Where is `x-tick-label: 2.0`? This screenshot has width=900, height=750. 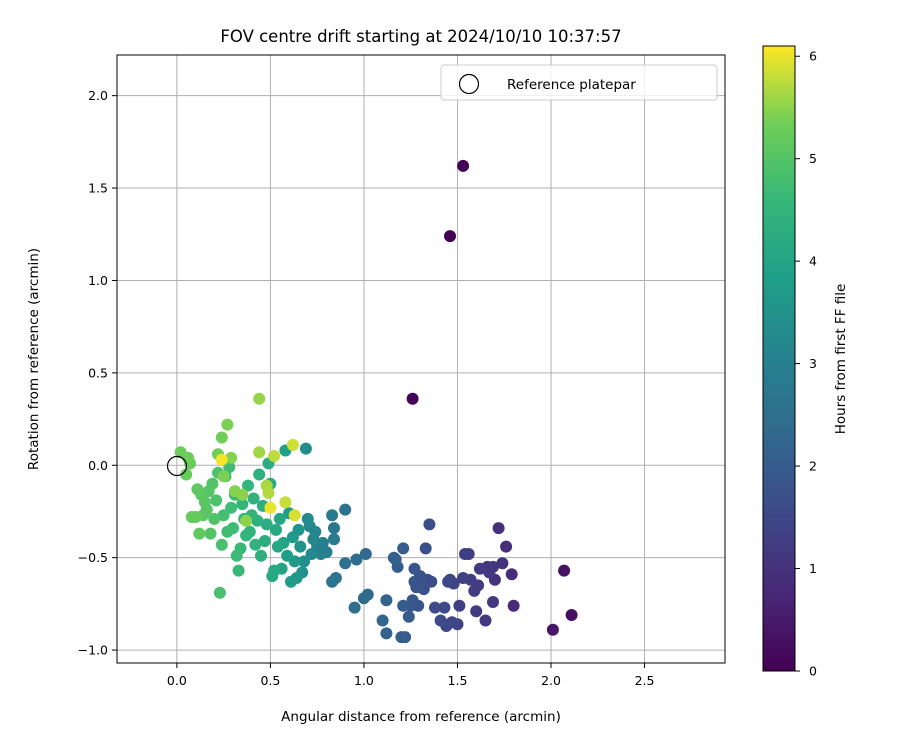 x-tick-label: 2.0 is located at coordinates (551, 680).